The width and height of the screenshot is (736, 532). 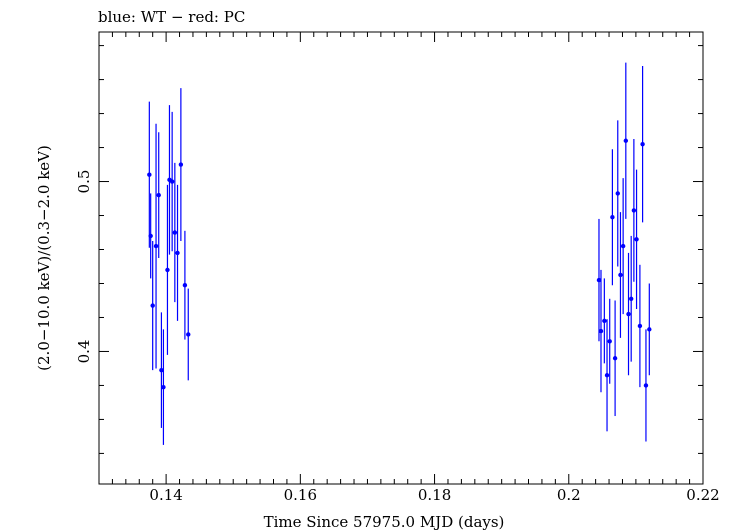 What do you see at coordinates (84, 182) in the screenshot?
I see `y-tick-label: 0.5` at bounding box center [84, 182].